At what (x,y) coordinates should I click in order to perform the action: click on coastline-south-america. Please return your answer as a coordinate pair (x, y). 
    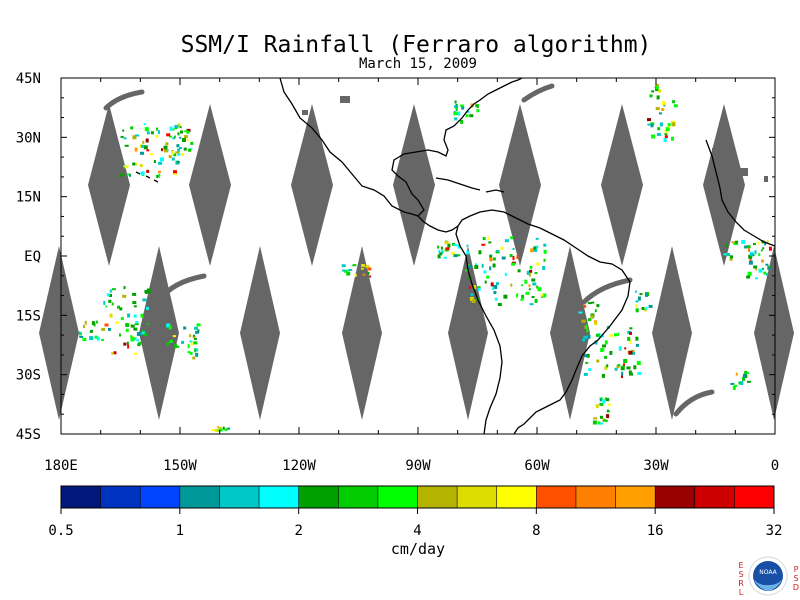
    Looking at the image, I should click on (543, 322).